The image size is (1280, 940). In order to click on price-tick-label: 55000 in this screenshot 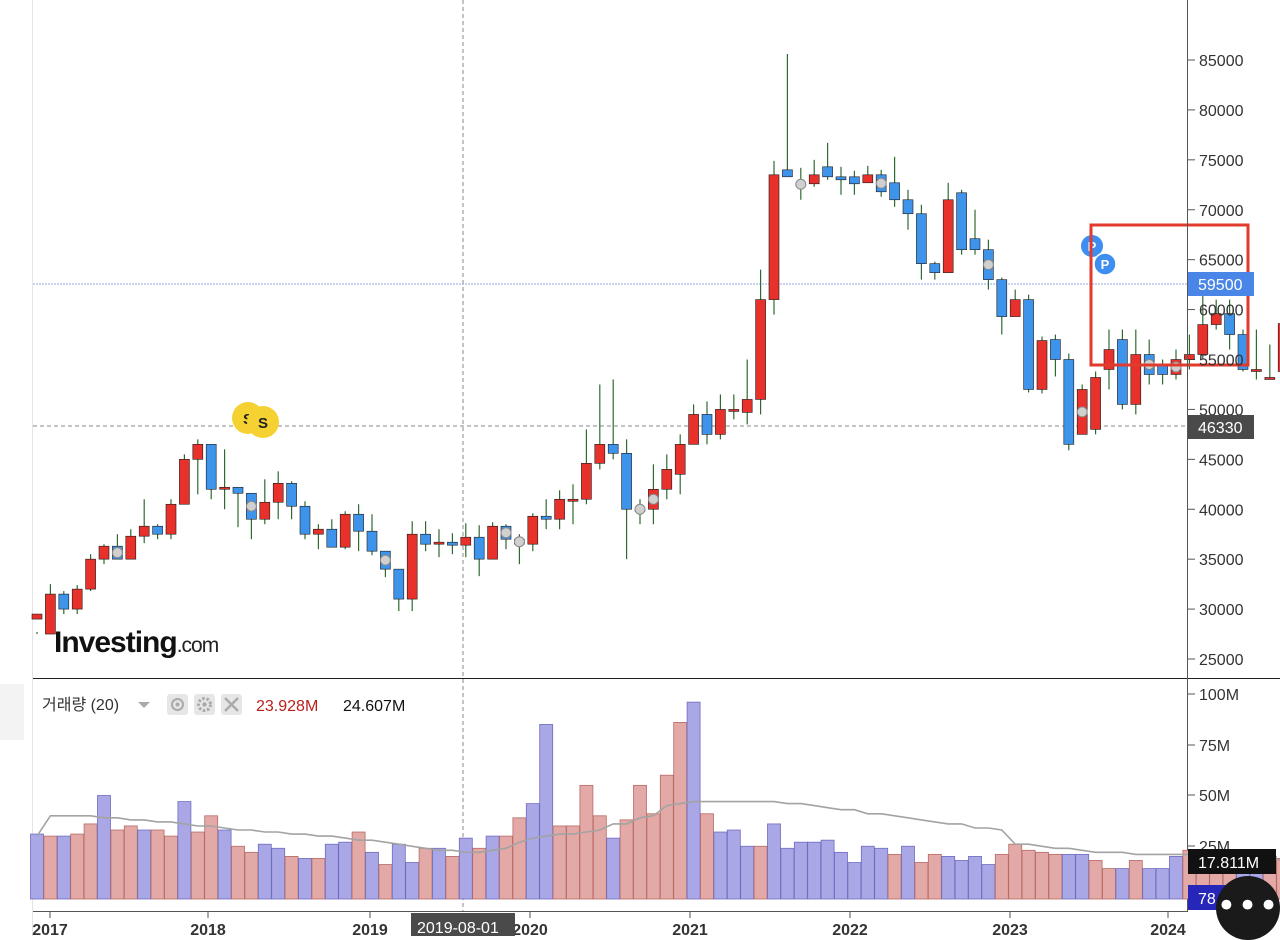, I will do `click(1221, 361)`.